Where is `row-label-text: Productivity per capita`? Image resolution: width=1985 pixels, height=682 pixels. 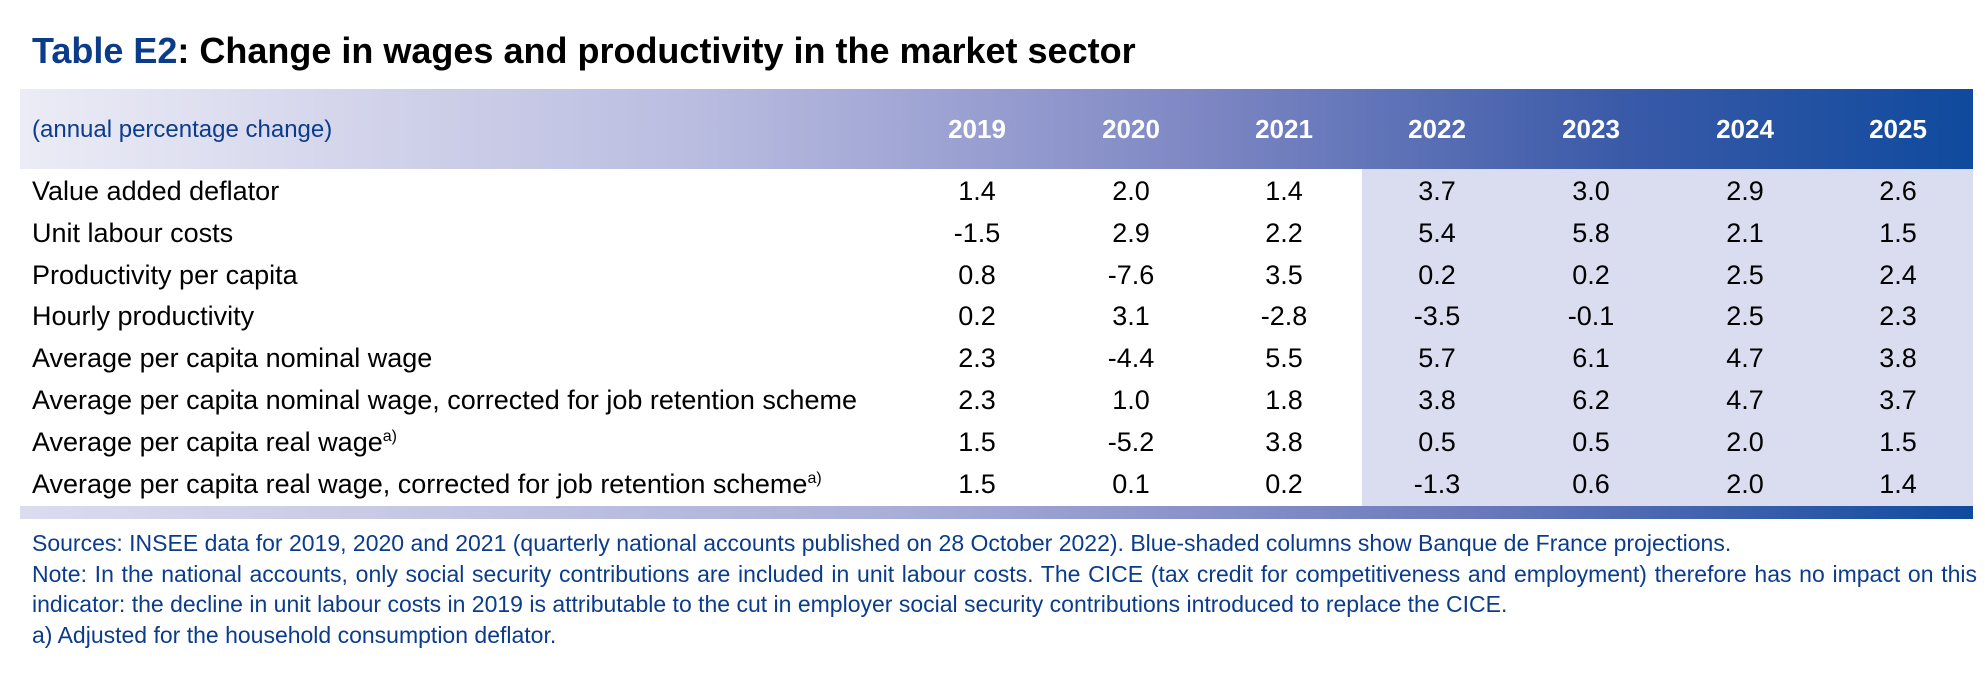
row-label-text: Productivity per capita is located at coordinates (165, 274).